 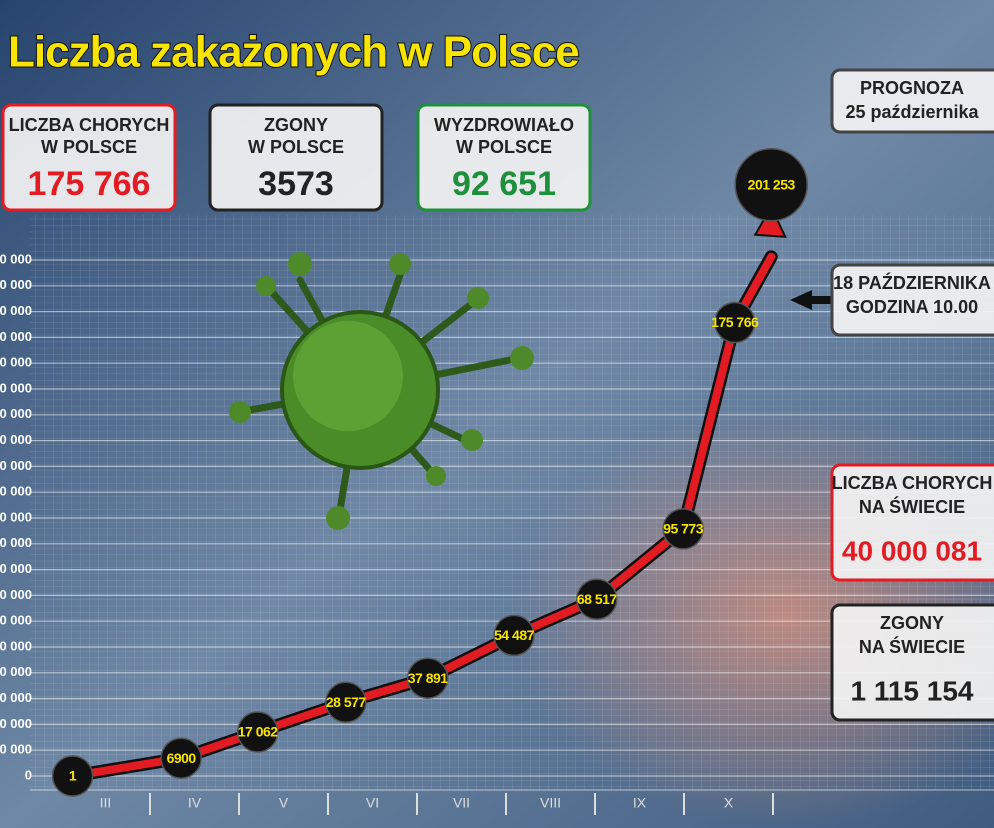 What do you see at coordinates (461, 803) in the screenshot?
I see `x-tick-label: VII` at bounding box center [461, 803].